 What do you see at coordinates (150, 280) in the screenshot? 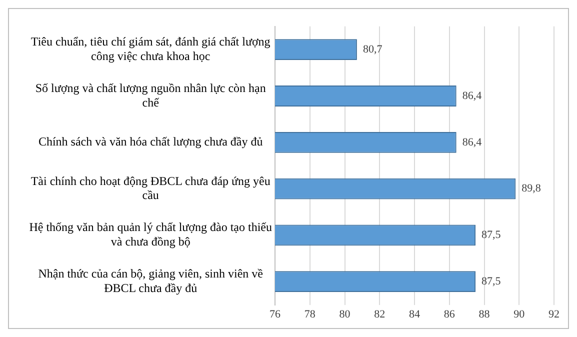
I see `y-tick-label: Nhận thức của cán bộ, giảng viên, sinh viên về ĐBCL chưa đầy đủ` at bounding box center [150, 280].